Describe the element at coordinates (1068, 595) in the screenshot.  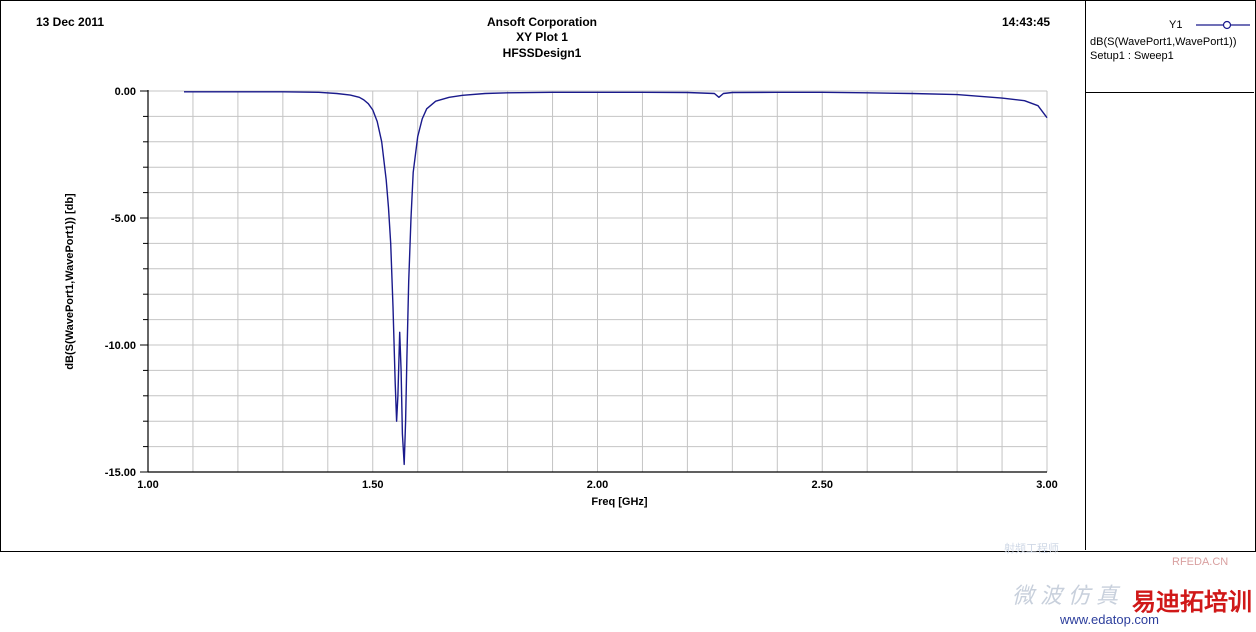
I see `watermark-cn-left: 微波仿真` at that location.